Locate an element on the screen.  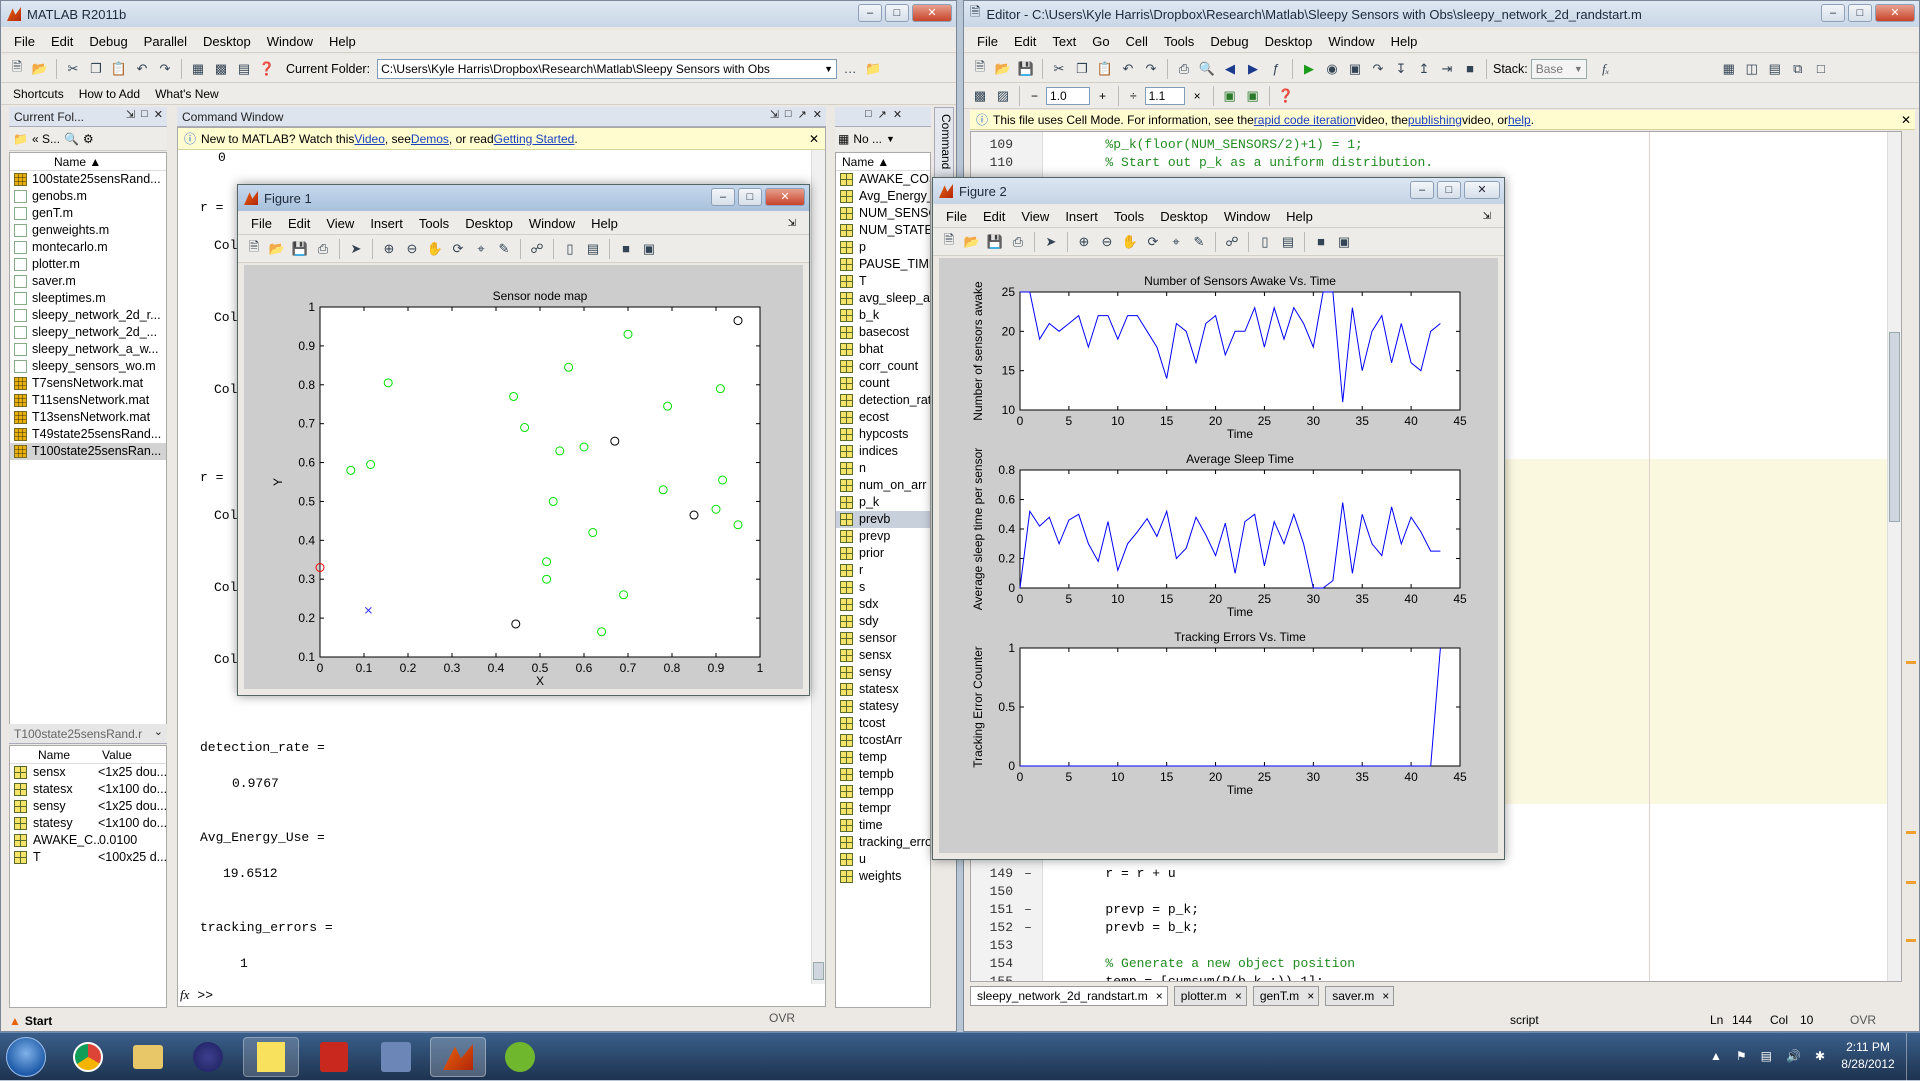
colorbar-icon: ▯ is located at coordinates (1265, 242).